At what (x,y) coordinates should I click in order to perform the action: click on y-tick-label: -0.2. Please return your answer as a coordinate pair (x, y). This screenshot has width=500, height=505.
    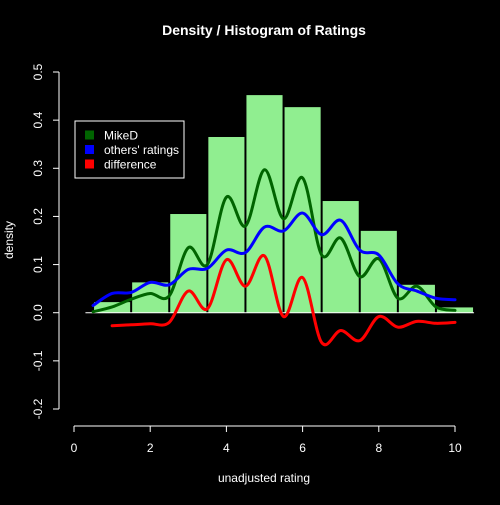
    Looking at the image, I should click on (38, 408).